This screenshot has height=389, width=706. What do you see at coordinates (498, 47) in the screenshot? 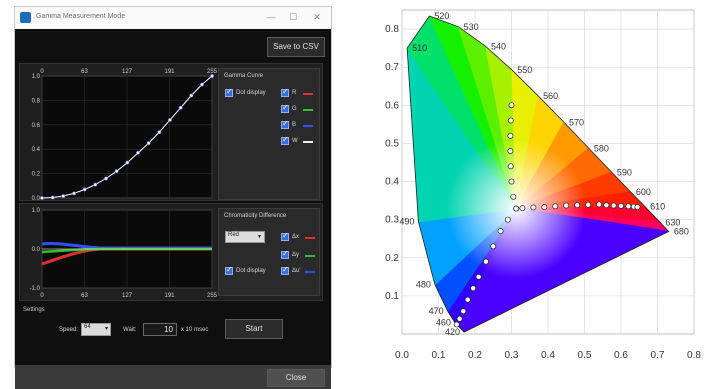
I see `wavelength-label: 540` at bounding box center [498, 47].